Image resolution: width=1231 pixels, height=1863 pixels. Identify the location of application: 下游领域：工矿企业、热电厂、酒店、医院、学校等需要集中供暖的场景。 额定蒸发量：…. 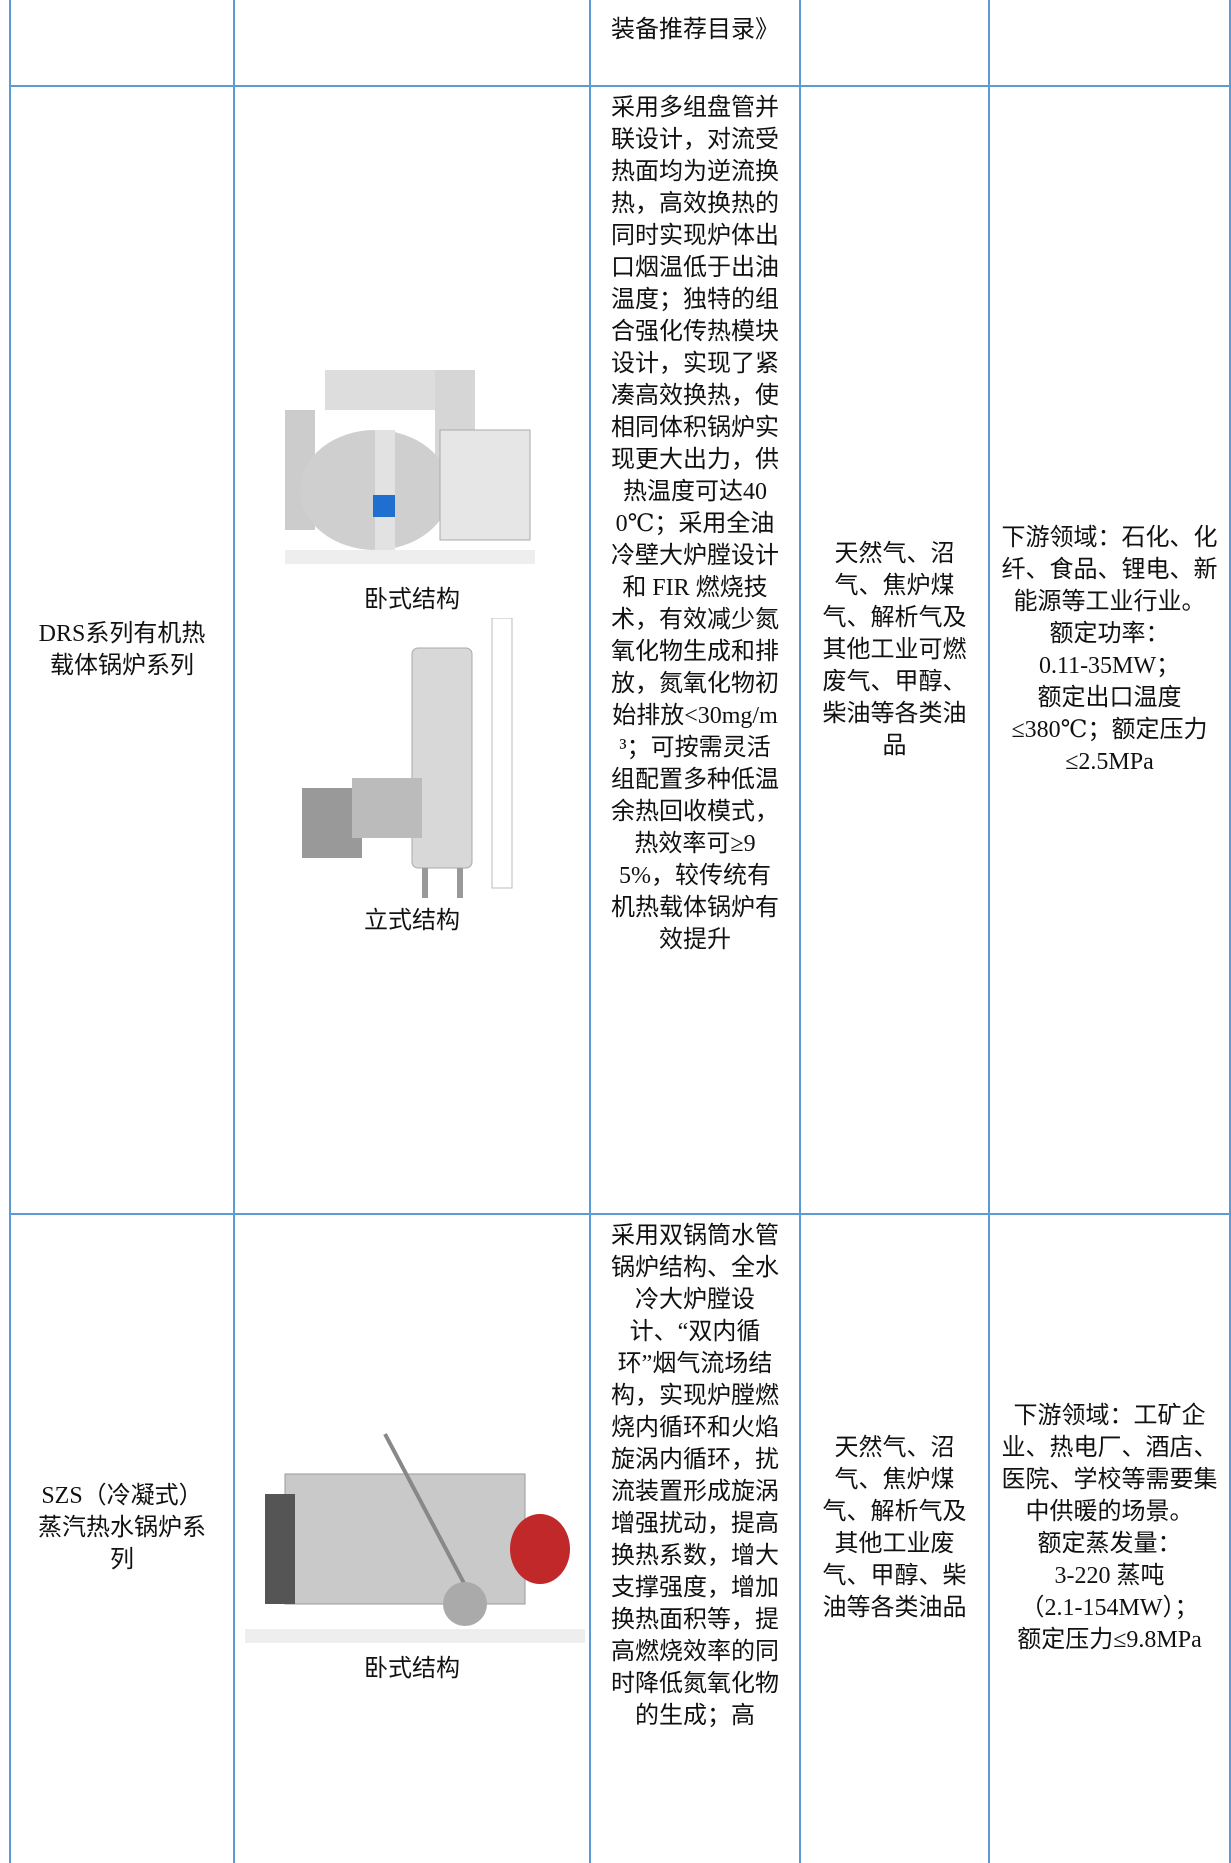
(1109, 1528).